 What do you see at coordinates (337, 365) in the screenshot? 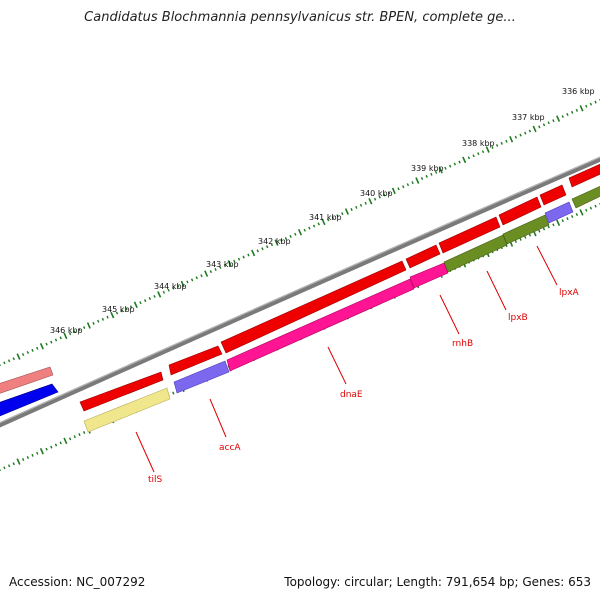
I see `callout-line-dnaE` at bounding box center [337, 365].